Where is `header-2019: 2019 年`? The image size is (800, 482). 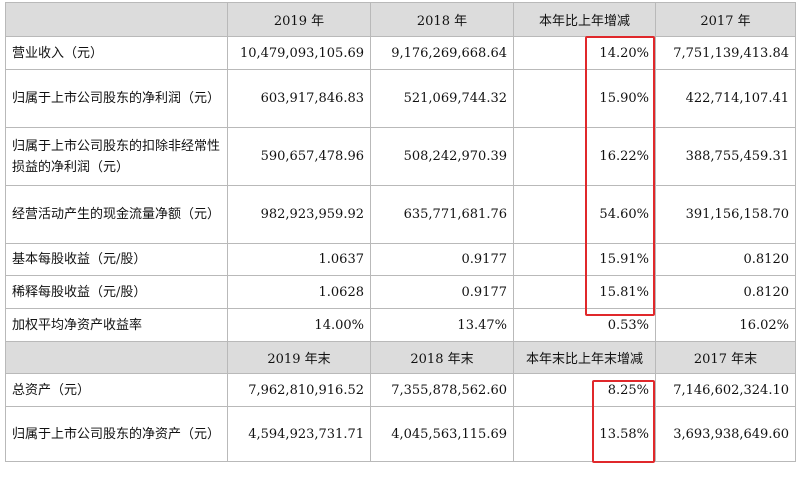 header-2019: 2019 年 is located at coordinates (299, 19).